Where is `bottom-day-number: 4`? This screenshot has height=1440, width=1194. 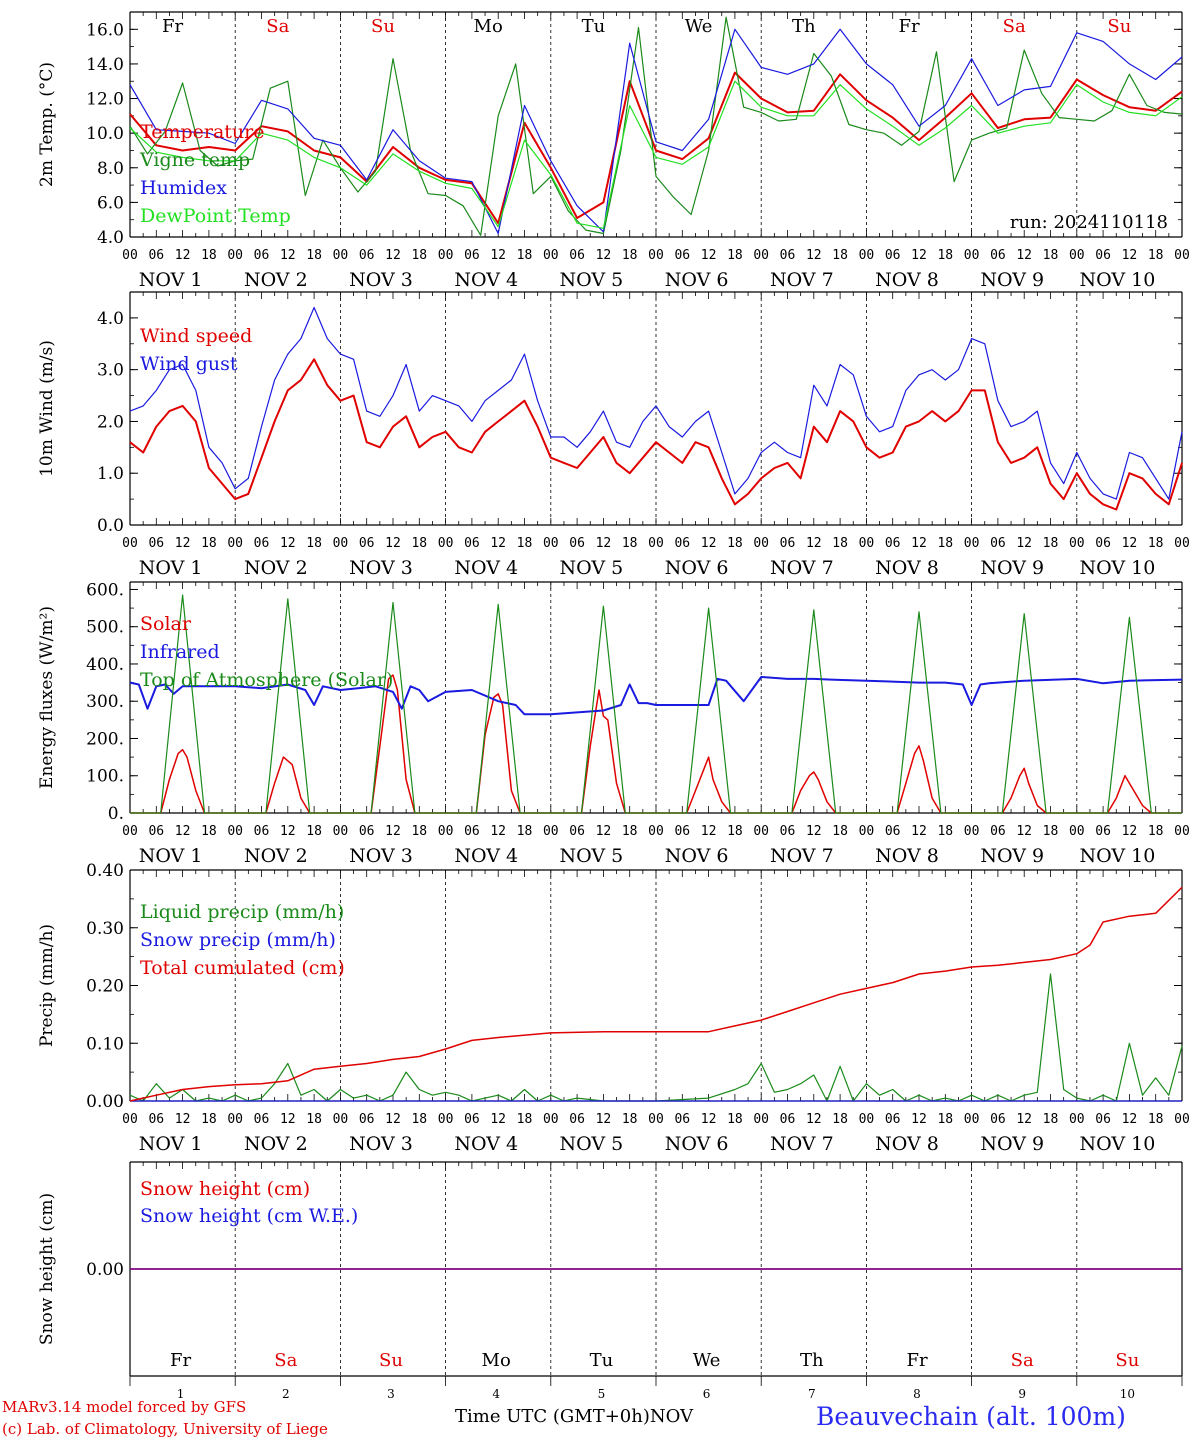 bottom-day-number: 4 is located at coordinates (496, 1394).